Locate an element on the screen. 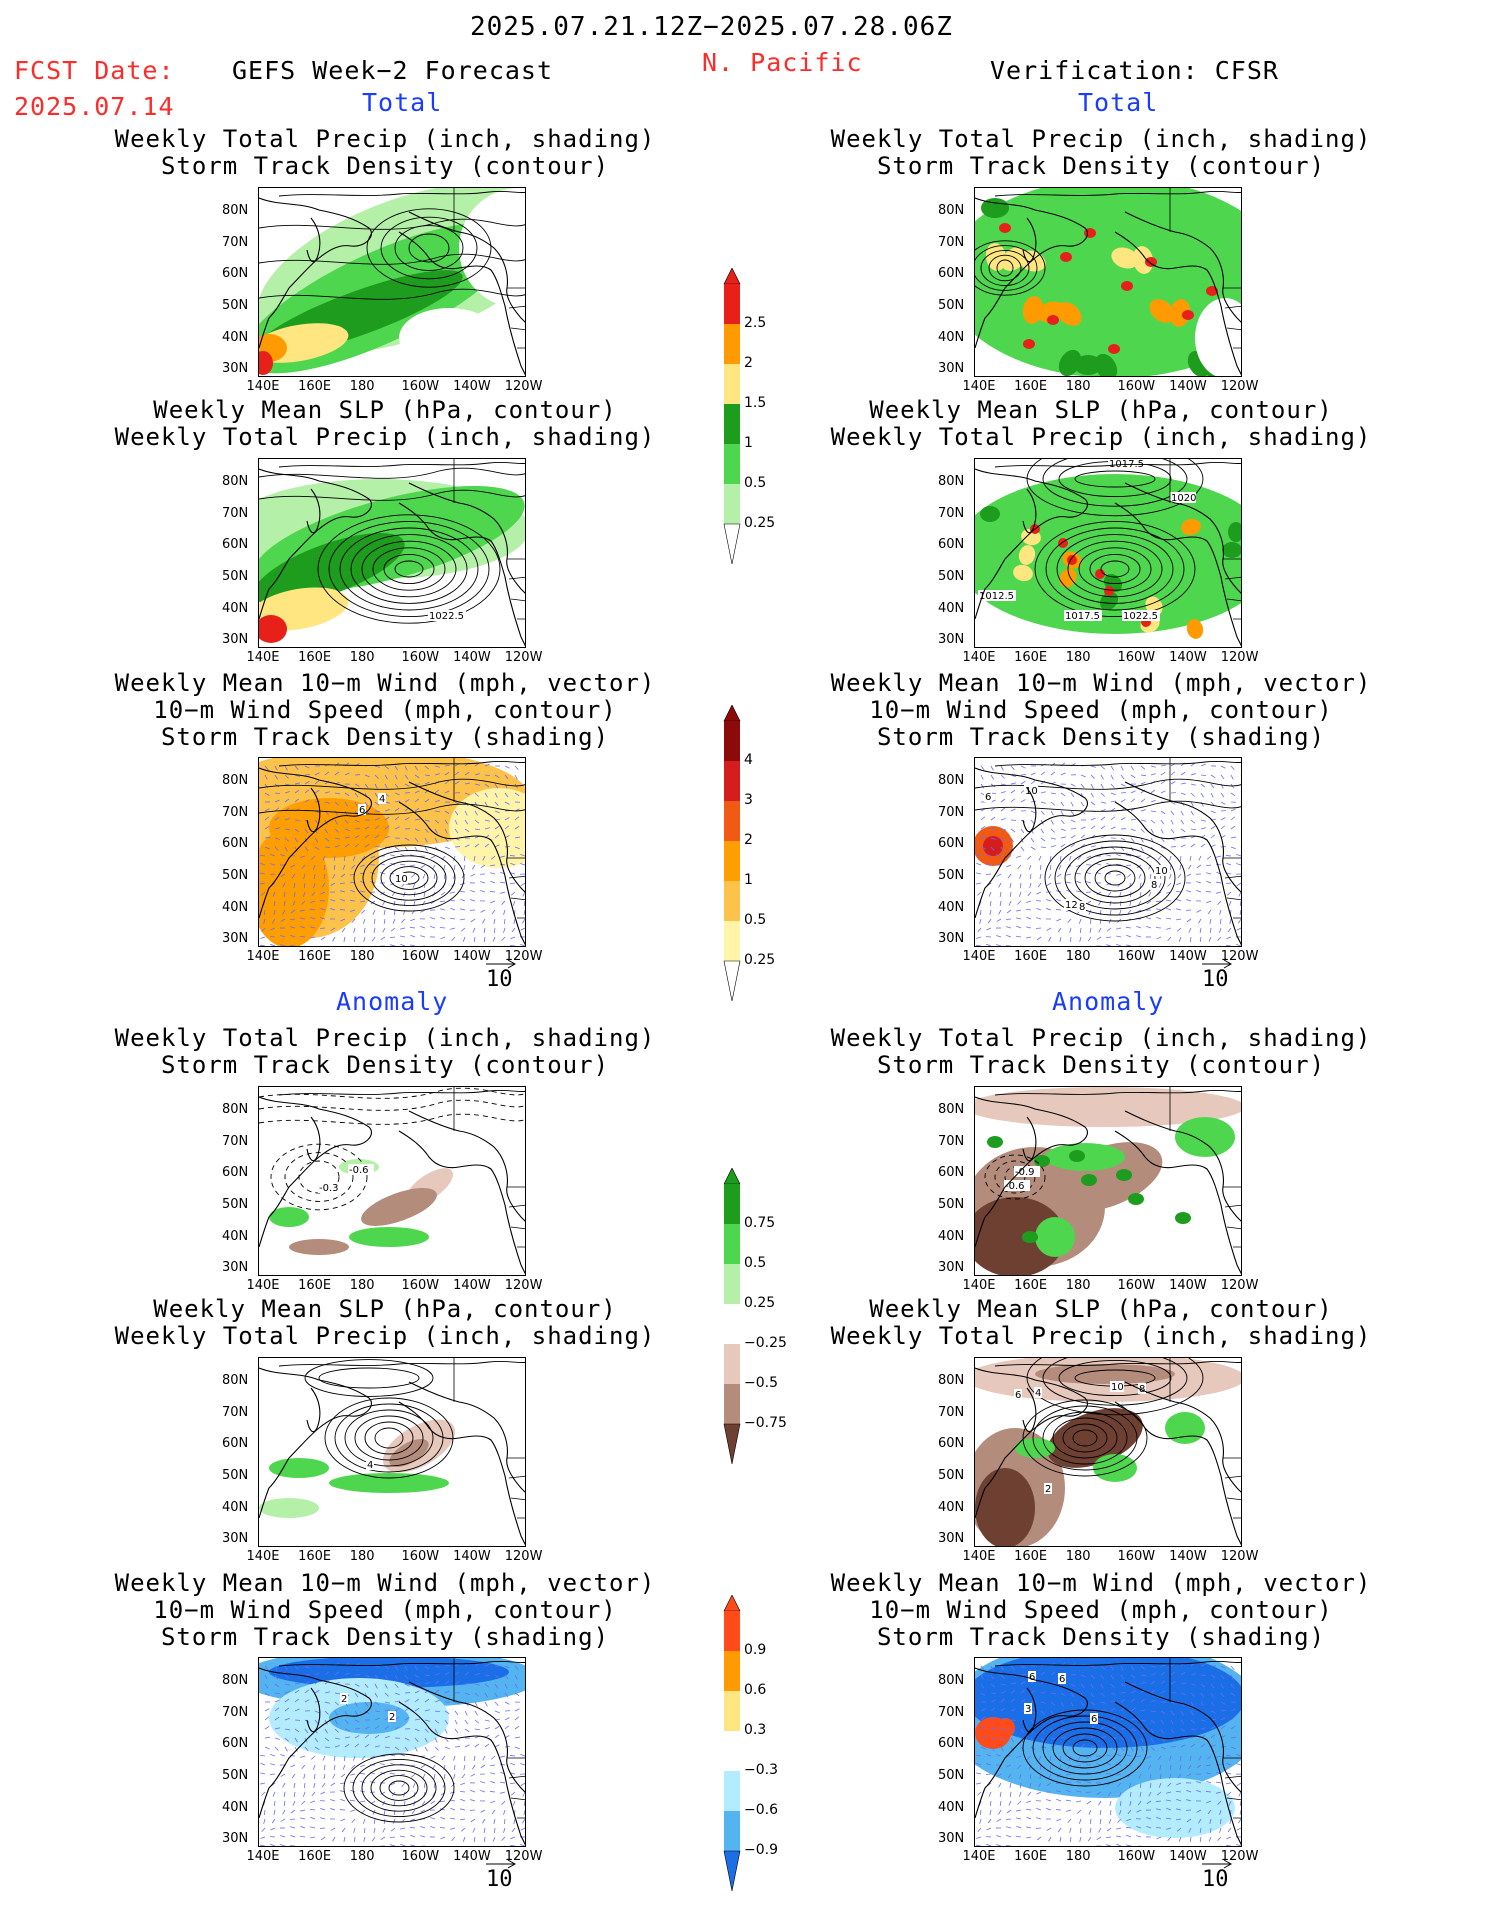 The height and width of the screenshot is (1925, 1487). fcst-date-label: FCST Date: is located at coordinates (94, 70).